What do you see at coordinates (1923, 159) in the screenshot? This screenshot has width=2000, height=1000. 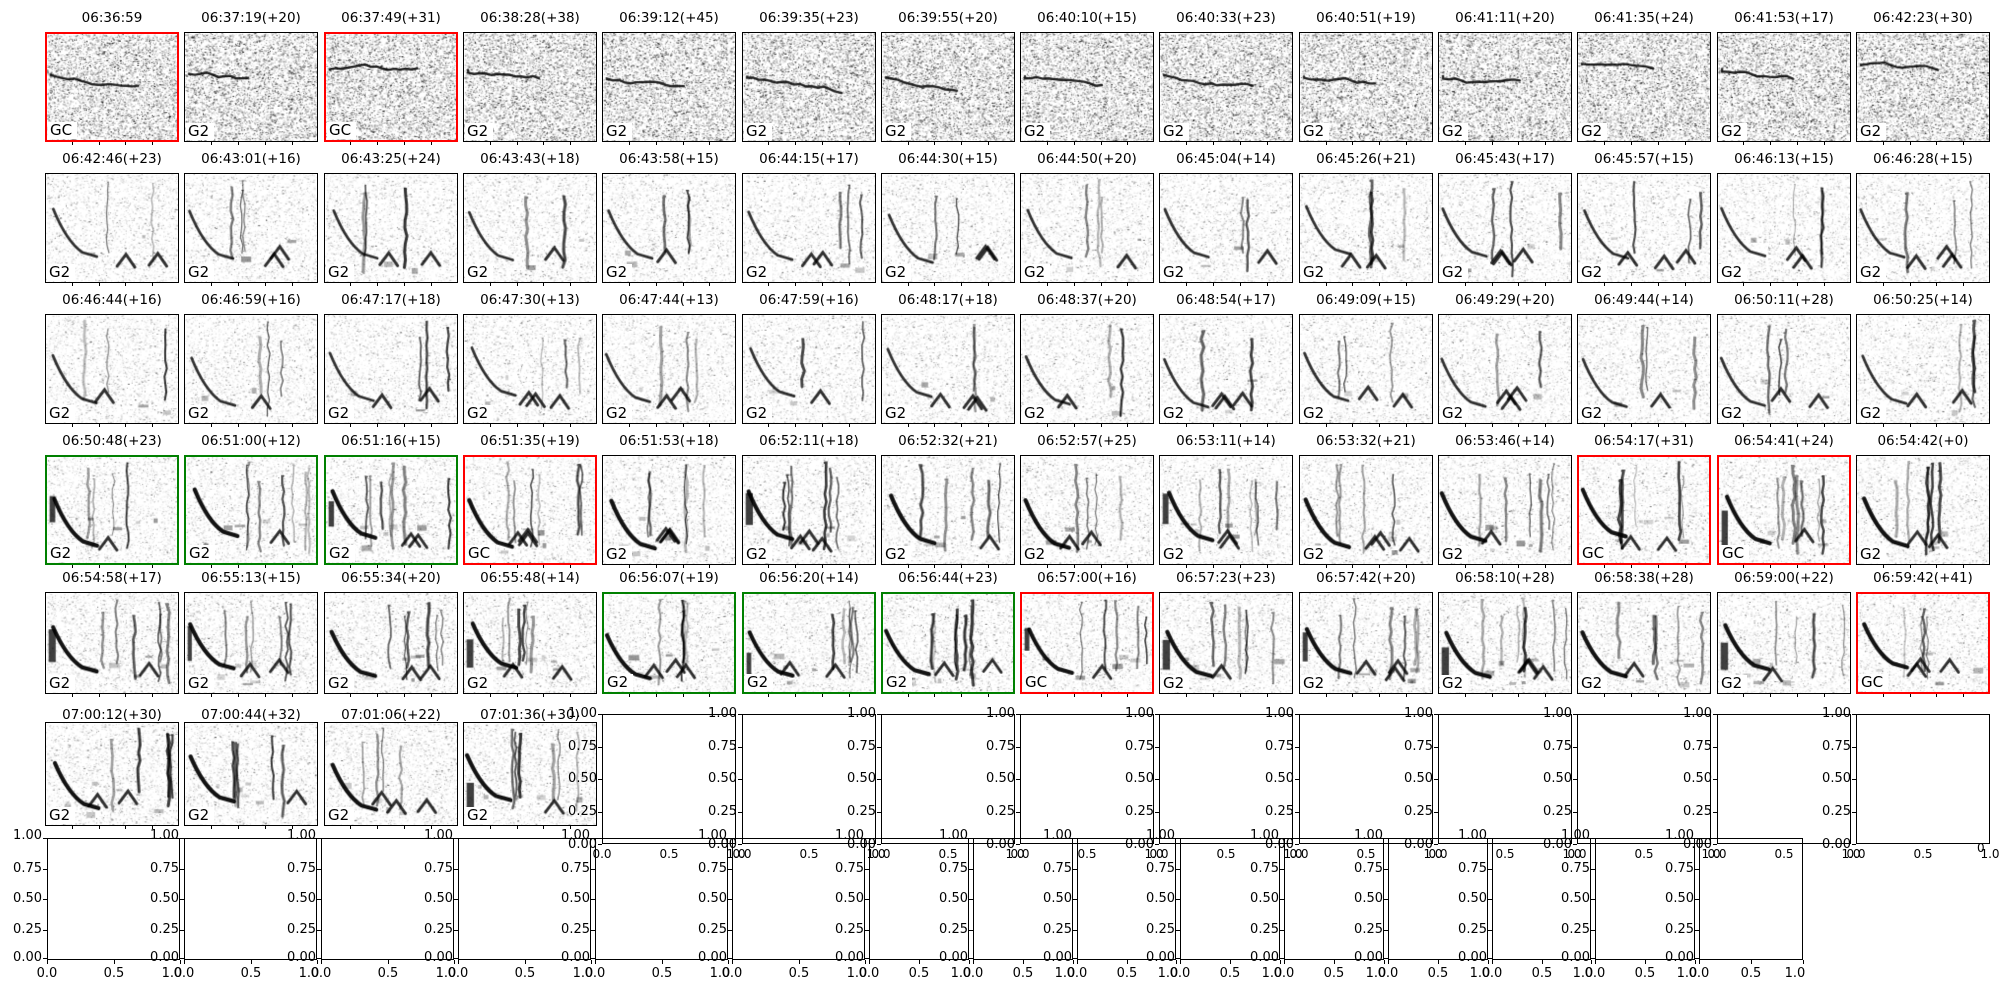 I see `clip-title: 06:46:28(+15)` at bounding box center [1923, 159].